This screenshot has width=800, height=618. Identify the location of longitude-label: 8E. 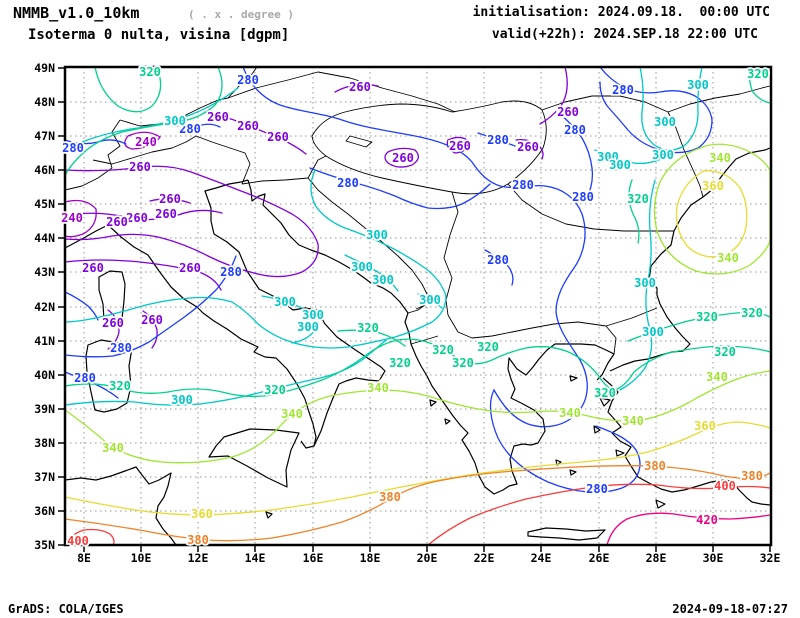
(84, 558).